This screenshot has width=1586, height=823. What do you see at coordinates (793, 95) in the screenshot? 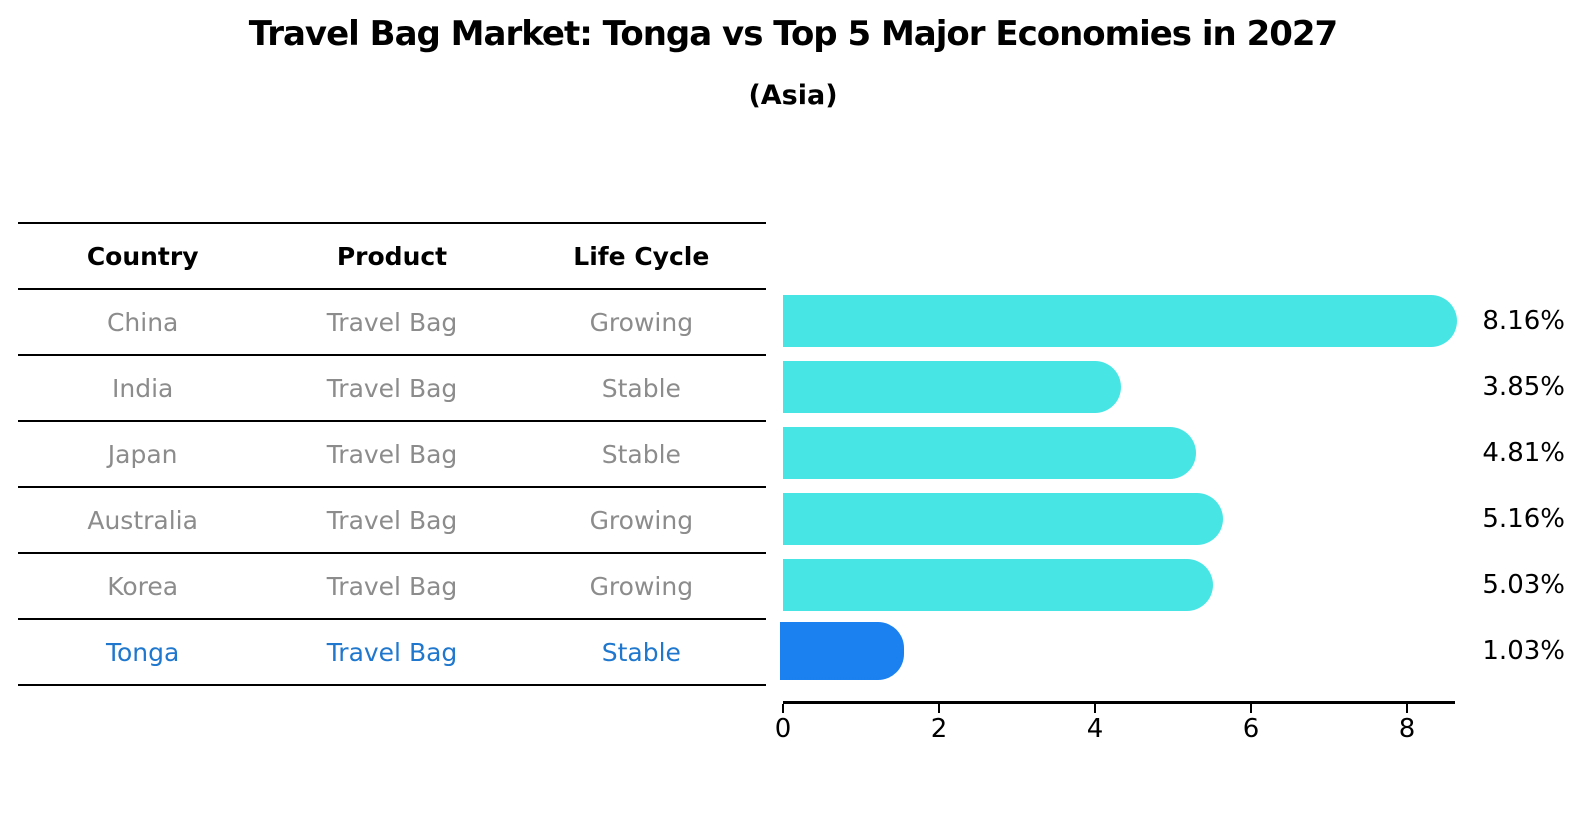
I see `chart-subtitle: (Asia)` at bounding box center [793, 95].